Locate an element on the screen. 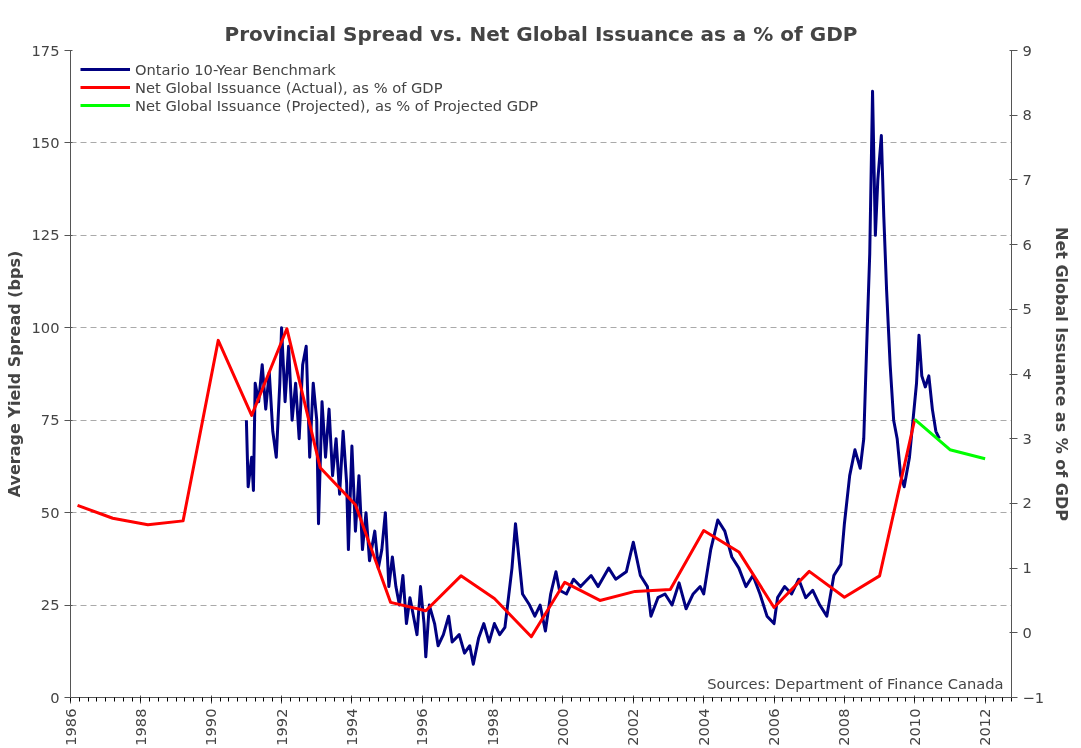  legend-label: Net Global Issuance (Actual), as % of GDP is located at coordinates (289, 87).